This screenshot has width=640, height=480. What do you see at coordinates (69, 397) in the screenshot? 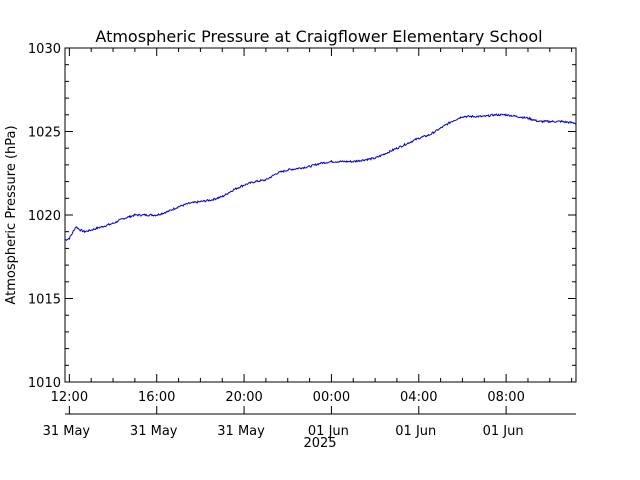
I see `x-tick-label-time: 12:00` at bounding box center [69, 397].